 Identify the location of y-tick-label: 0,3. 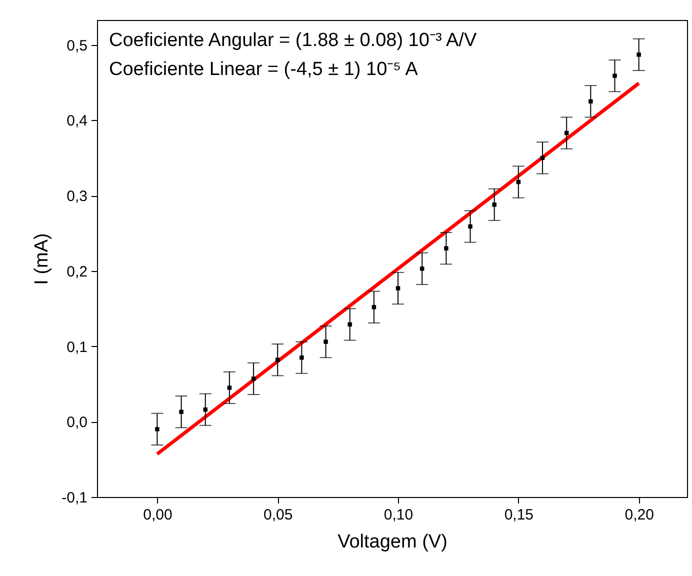
(77, 197).